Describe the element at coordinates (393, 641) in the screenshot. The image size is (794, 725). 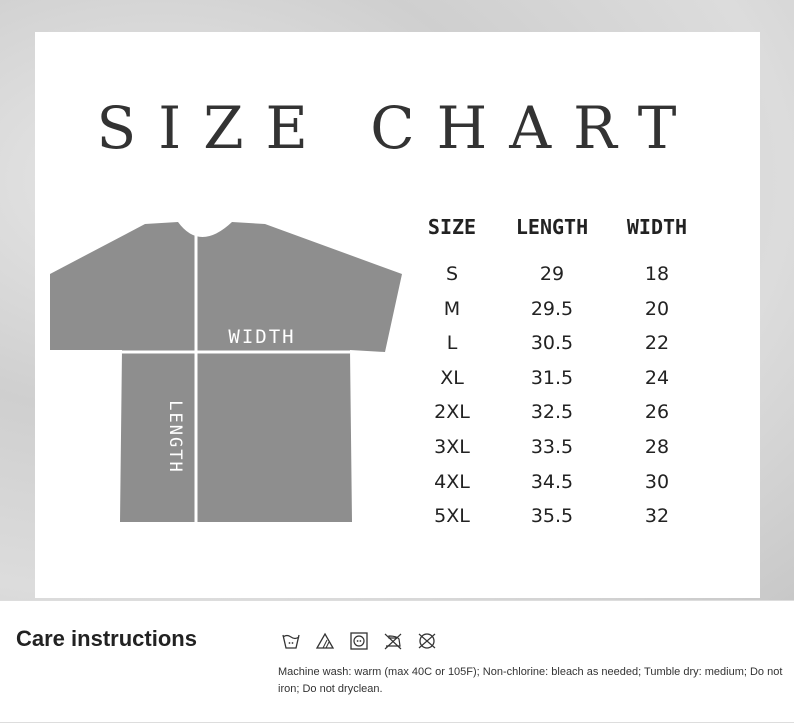
I see `do-not-iron-icon` at that location.